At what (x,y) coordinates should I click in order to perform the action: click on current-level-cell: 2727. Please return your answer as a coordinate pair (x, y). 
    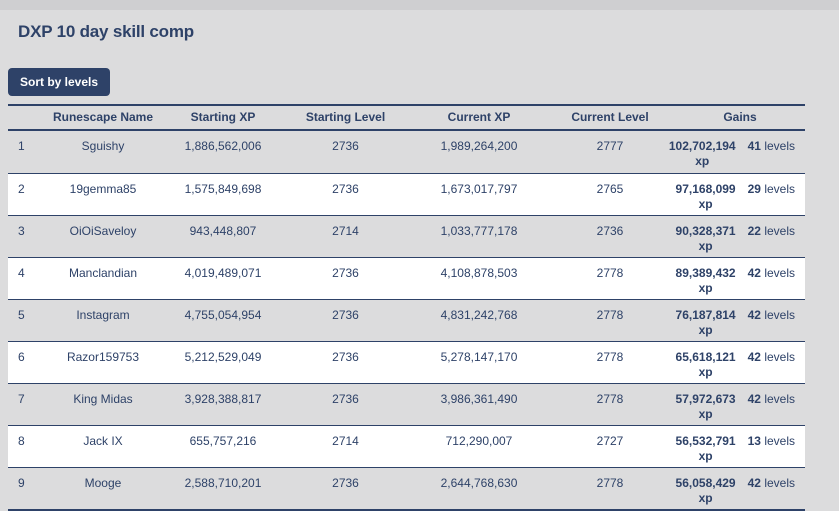
    Looking at the image, I should click on (610, 441).